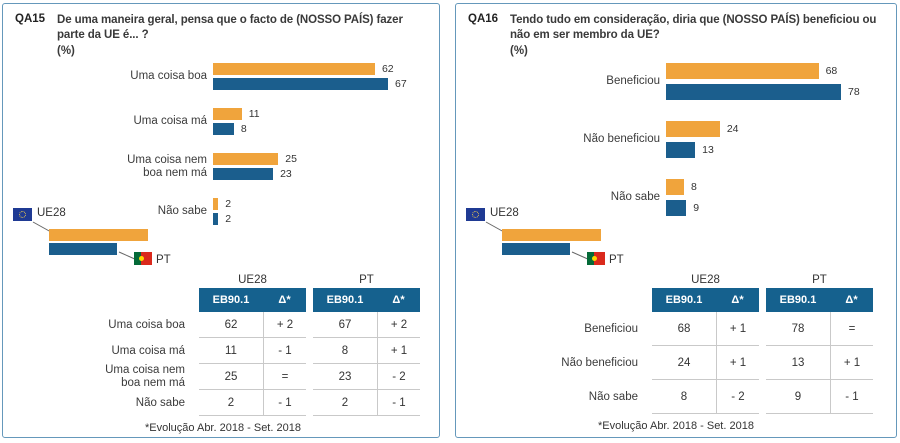 The image size is (900, 443). What do you see at coordinates (228, 219) in the screenshot?
I see `pt-bar-value: 2` at bounding box center [228, 219].